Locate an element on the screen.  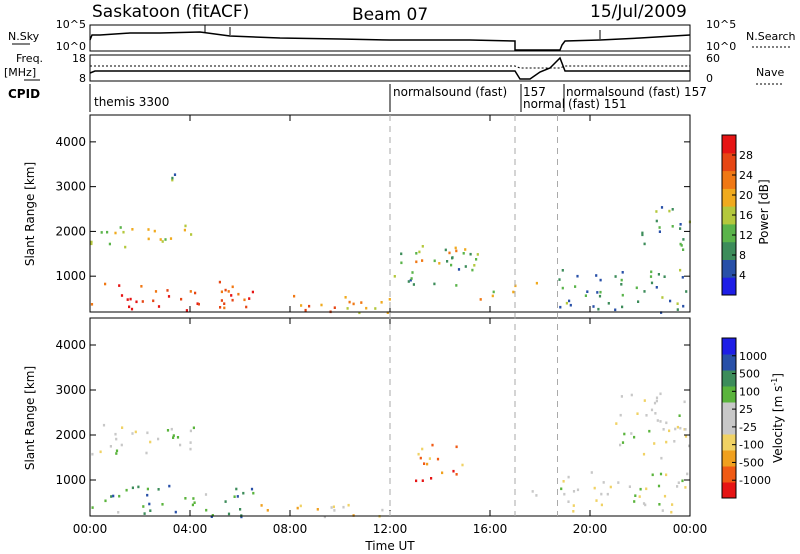
colorbar-tick-label: 8 is located at coordinates (742, 255).